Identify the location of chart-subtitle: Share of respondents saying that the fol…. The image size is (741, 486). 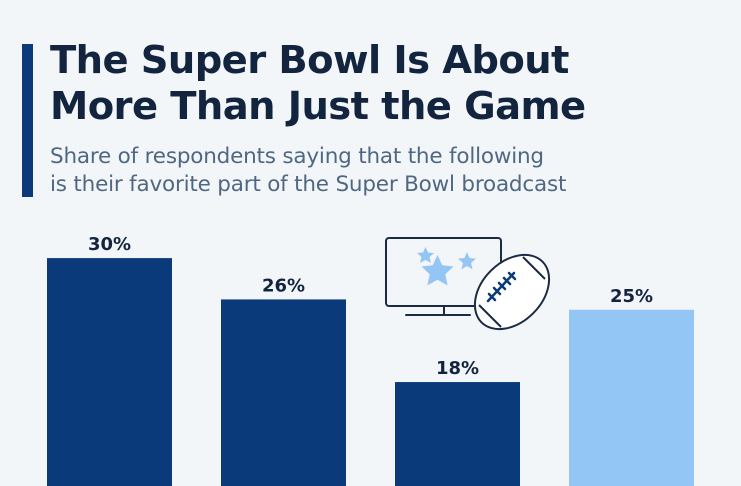
(308, 171).